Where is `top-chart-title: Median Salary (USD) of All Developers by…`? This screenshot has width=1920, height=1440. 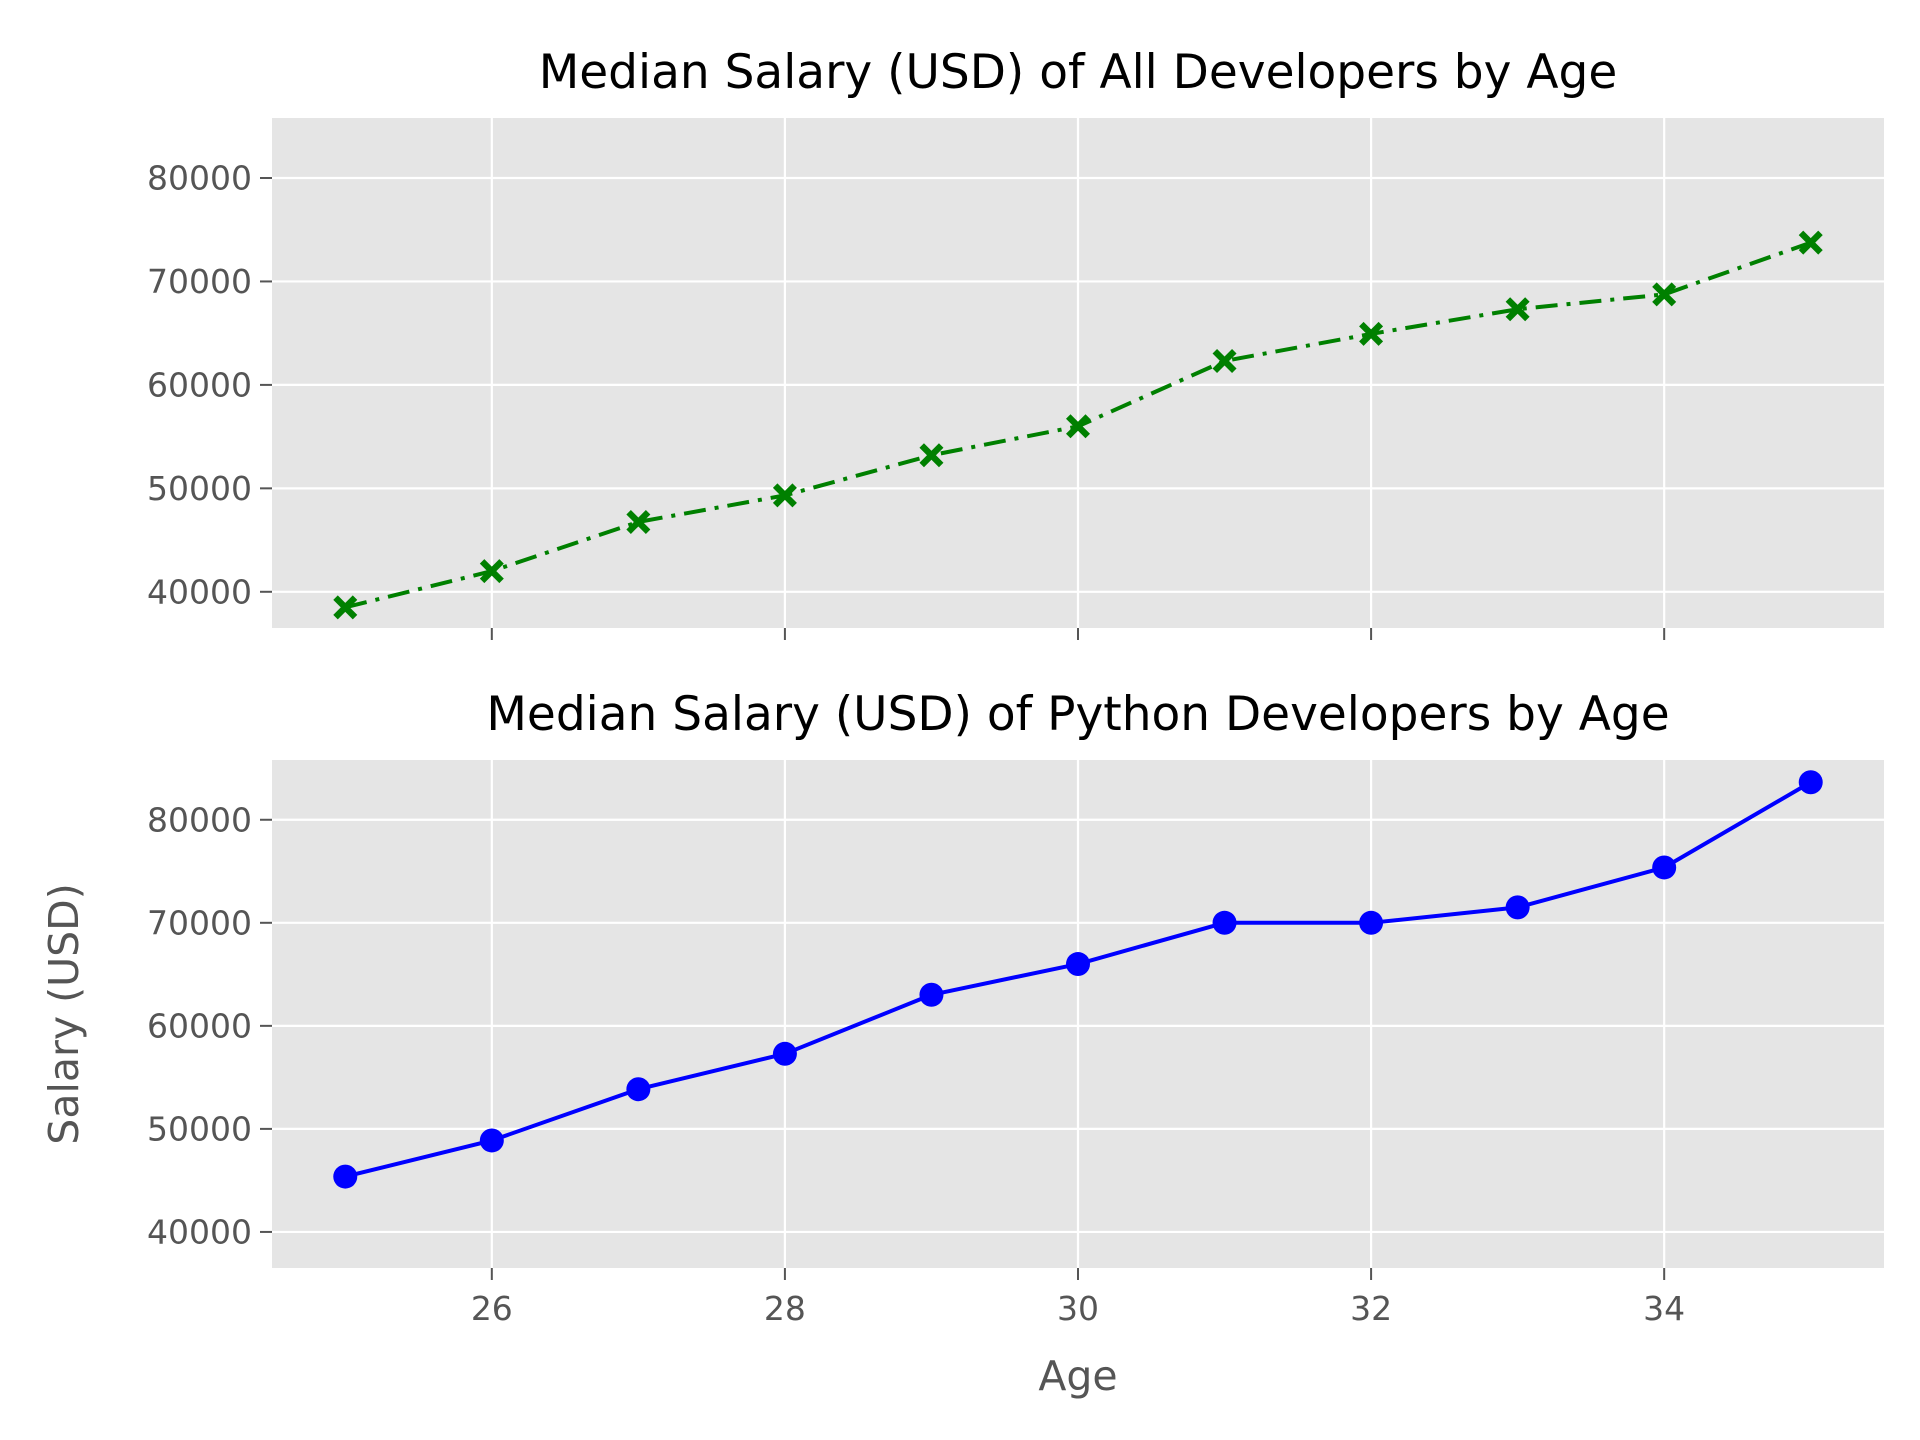 top-chart-title: Median Salary (USD) of All Developers by… is located at coordinates (1078, 72).